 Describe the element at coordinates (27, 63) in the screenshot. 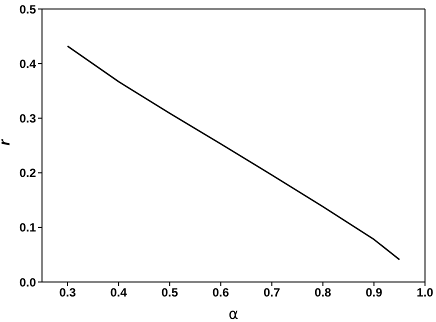

I see `y-tick-label: 0.4` at that location.